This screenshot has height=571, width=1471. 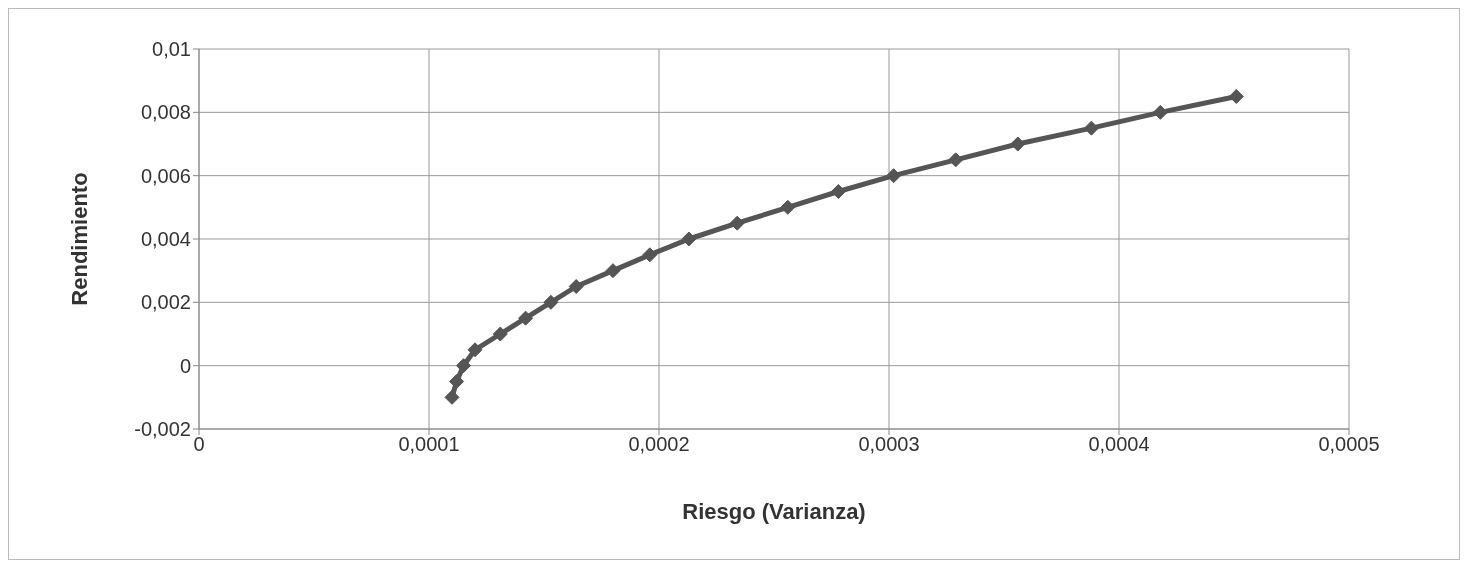 What do you see at coordinates (79, 239) in the screenshot?
I see `y-axis-title: Rendimiento` at bounding box center [79, 239].